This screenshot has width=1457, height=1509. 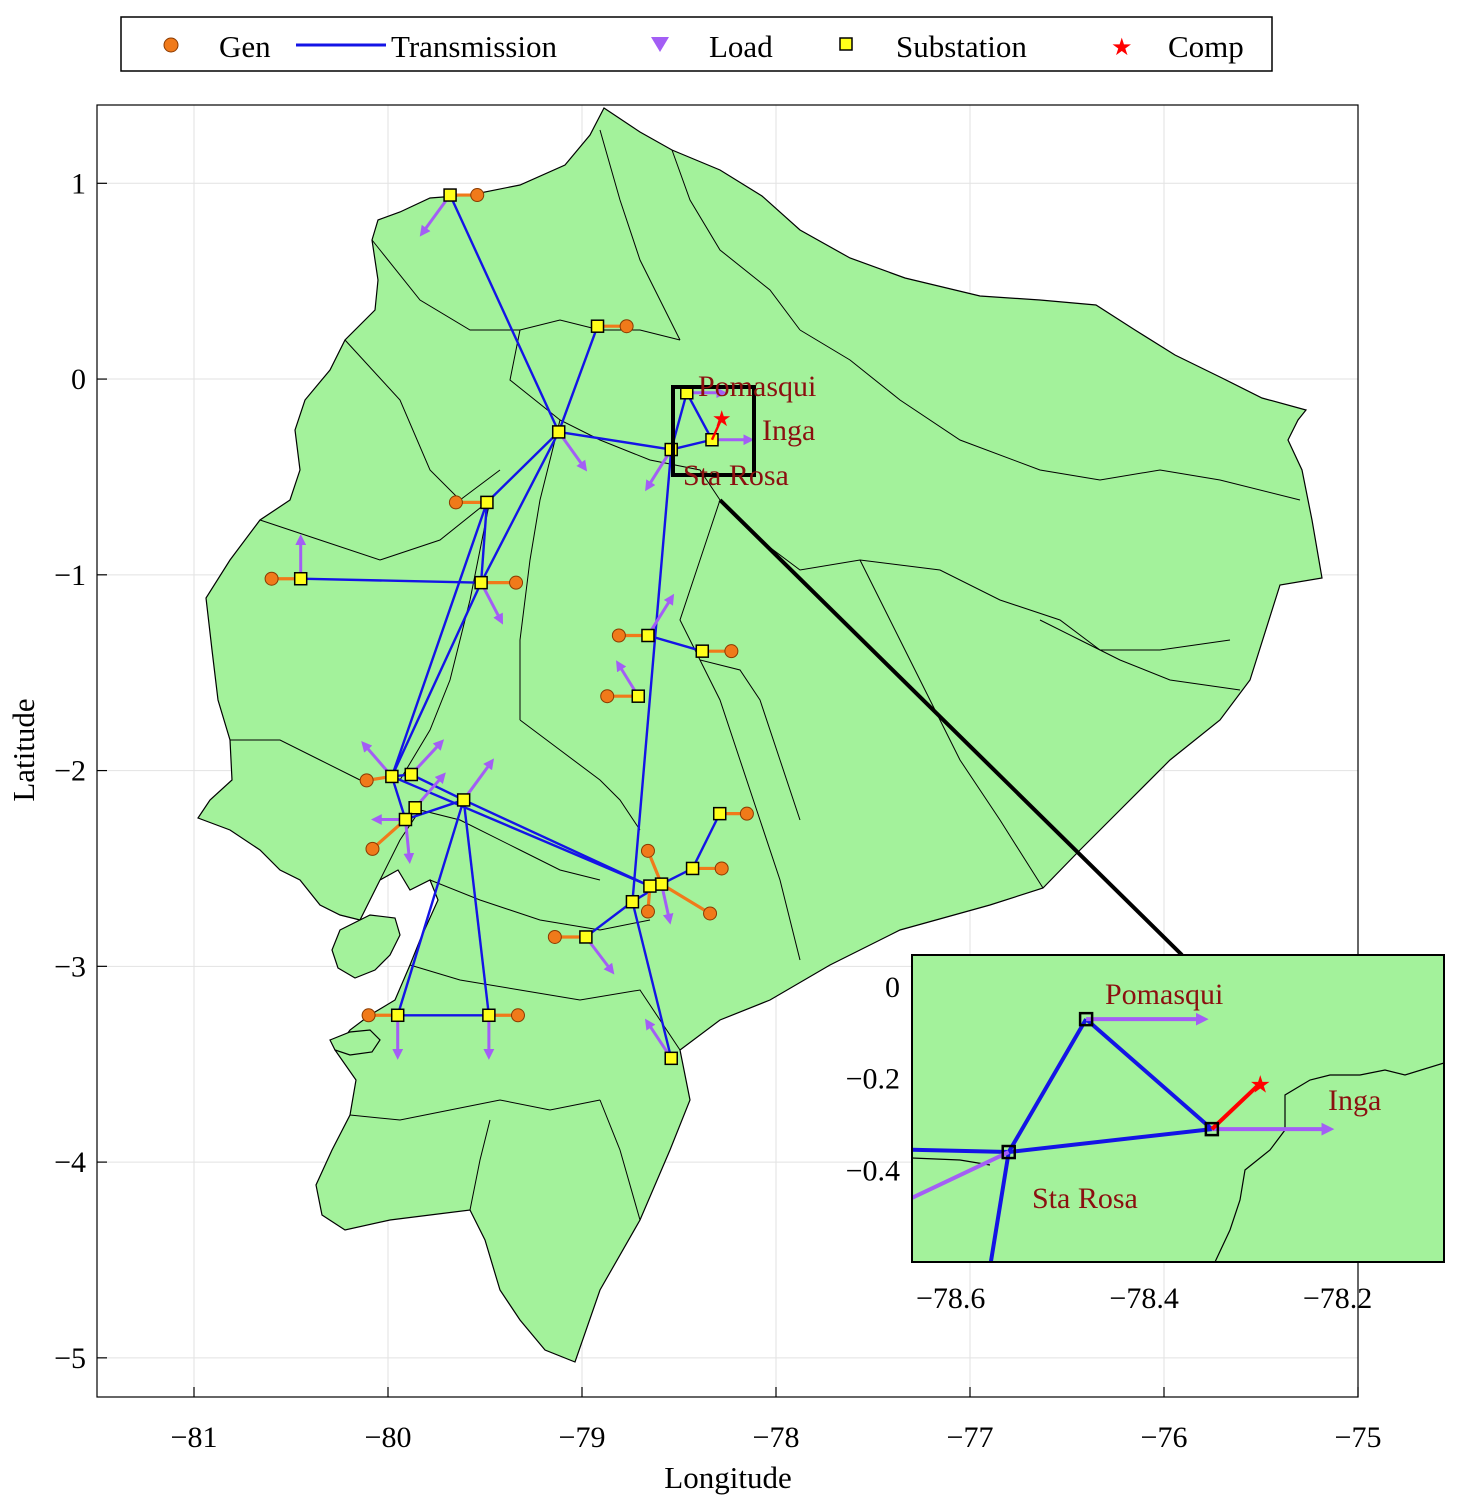 What do you see at coordinates (727, 1477) in the screenshot?
I see `x-axis-label: Longitude` at bounding box center [727, 1477].